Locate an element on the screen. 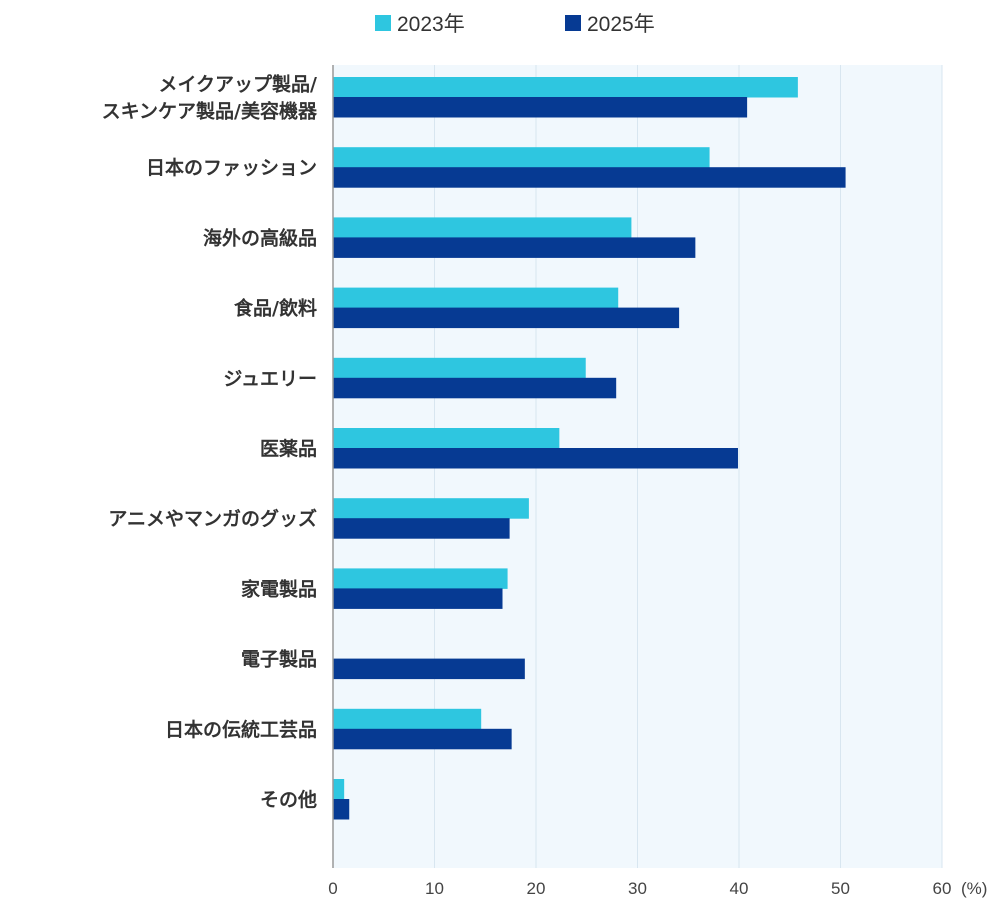 The image size is (1000, 910). x-tick-60: 60 is located at coordinates (942, 888).